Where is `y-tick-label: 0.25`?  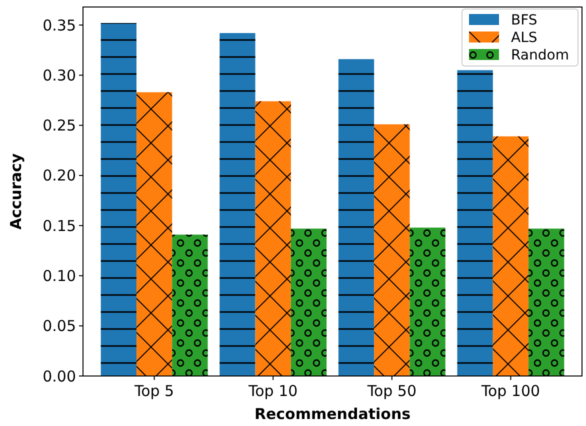
y-tick-label: 0.25 is located at coordinates (59, 125).